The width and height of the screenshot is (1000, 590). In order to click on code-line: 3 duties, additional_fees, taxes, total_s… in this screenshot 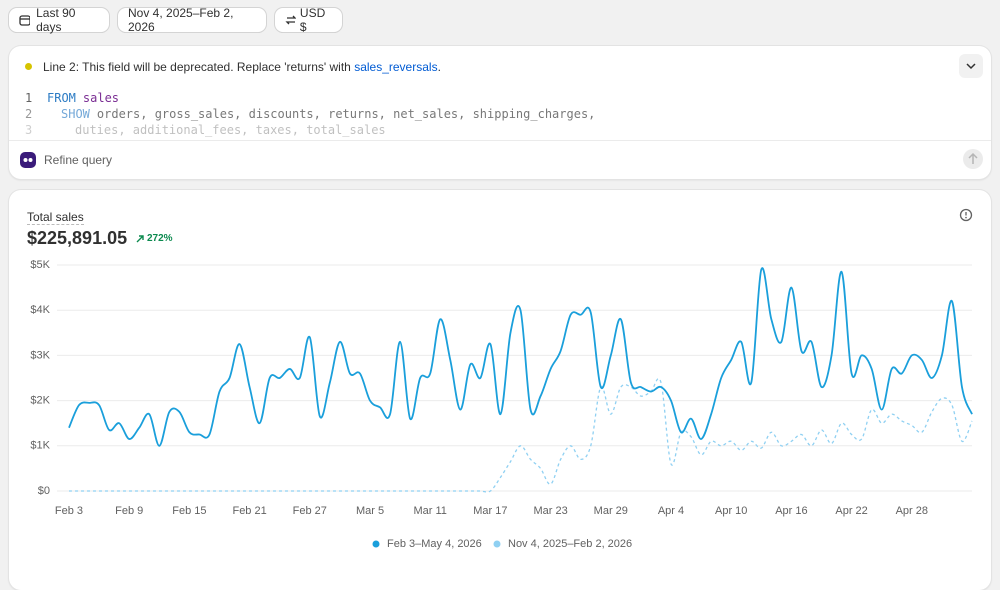, I will do `click(310, 130)`.